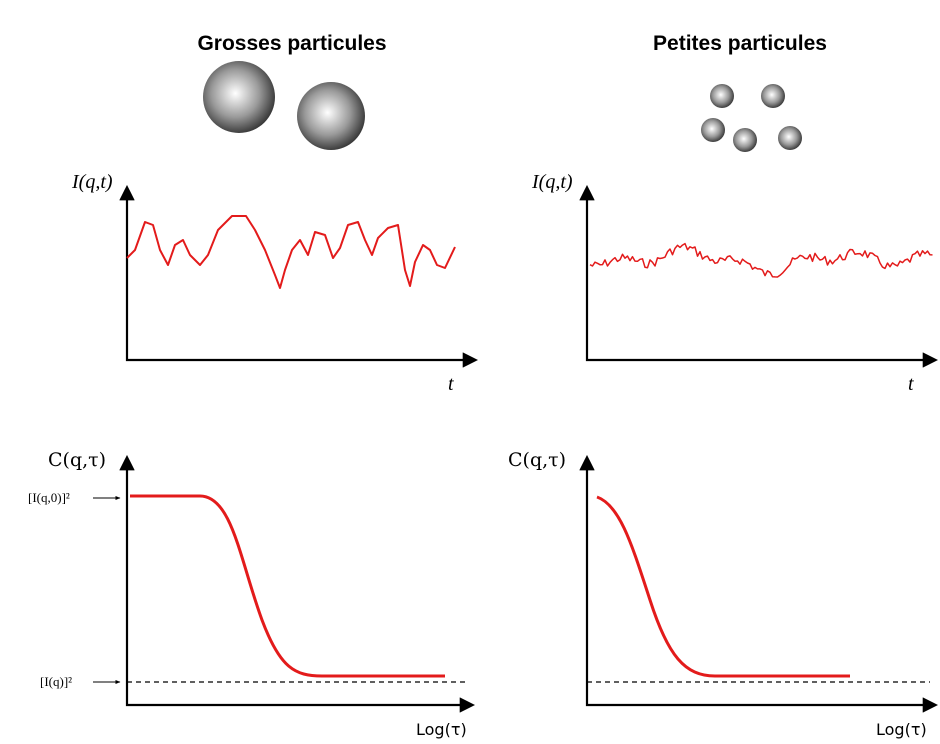 The image size is (940, 744). What do you see at coordinates (49, 497) in the screenshot?
I see `level-label: [I(q,0)]²` at bounding box center [49, 497].